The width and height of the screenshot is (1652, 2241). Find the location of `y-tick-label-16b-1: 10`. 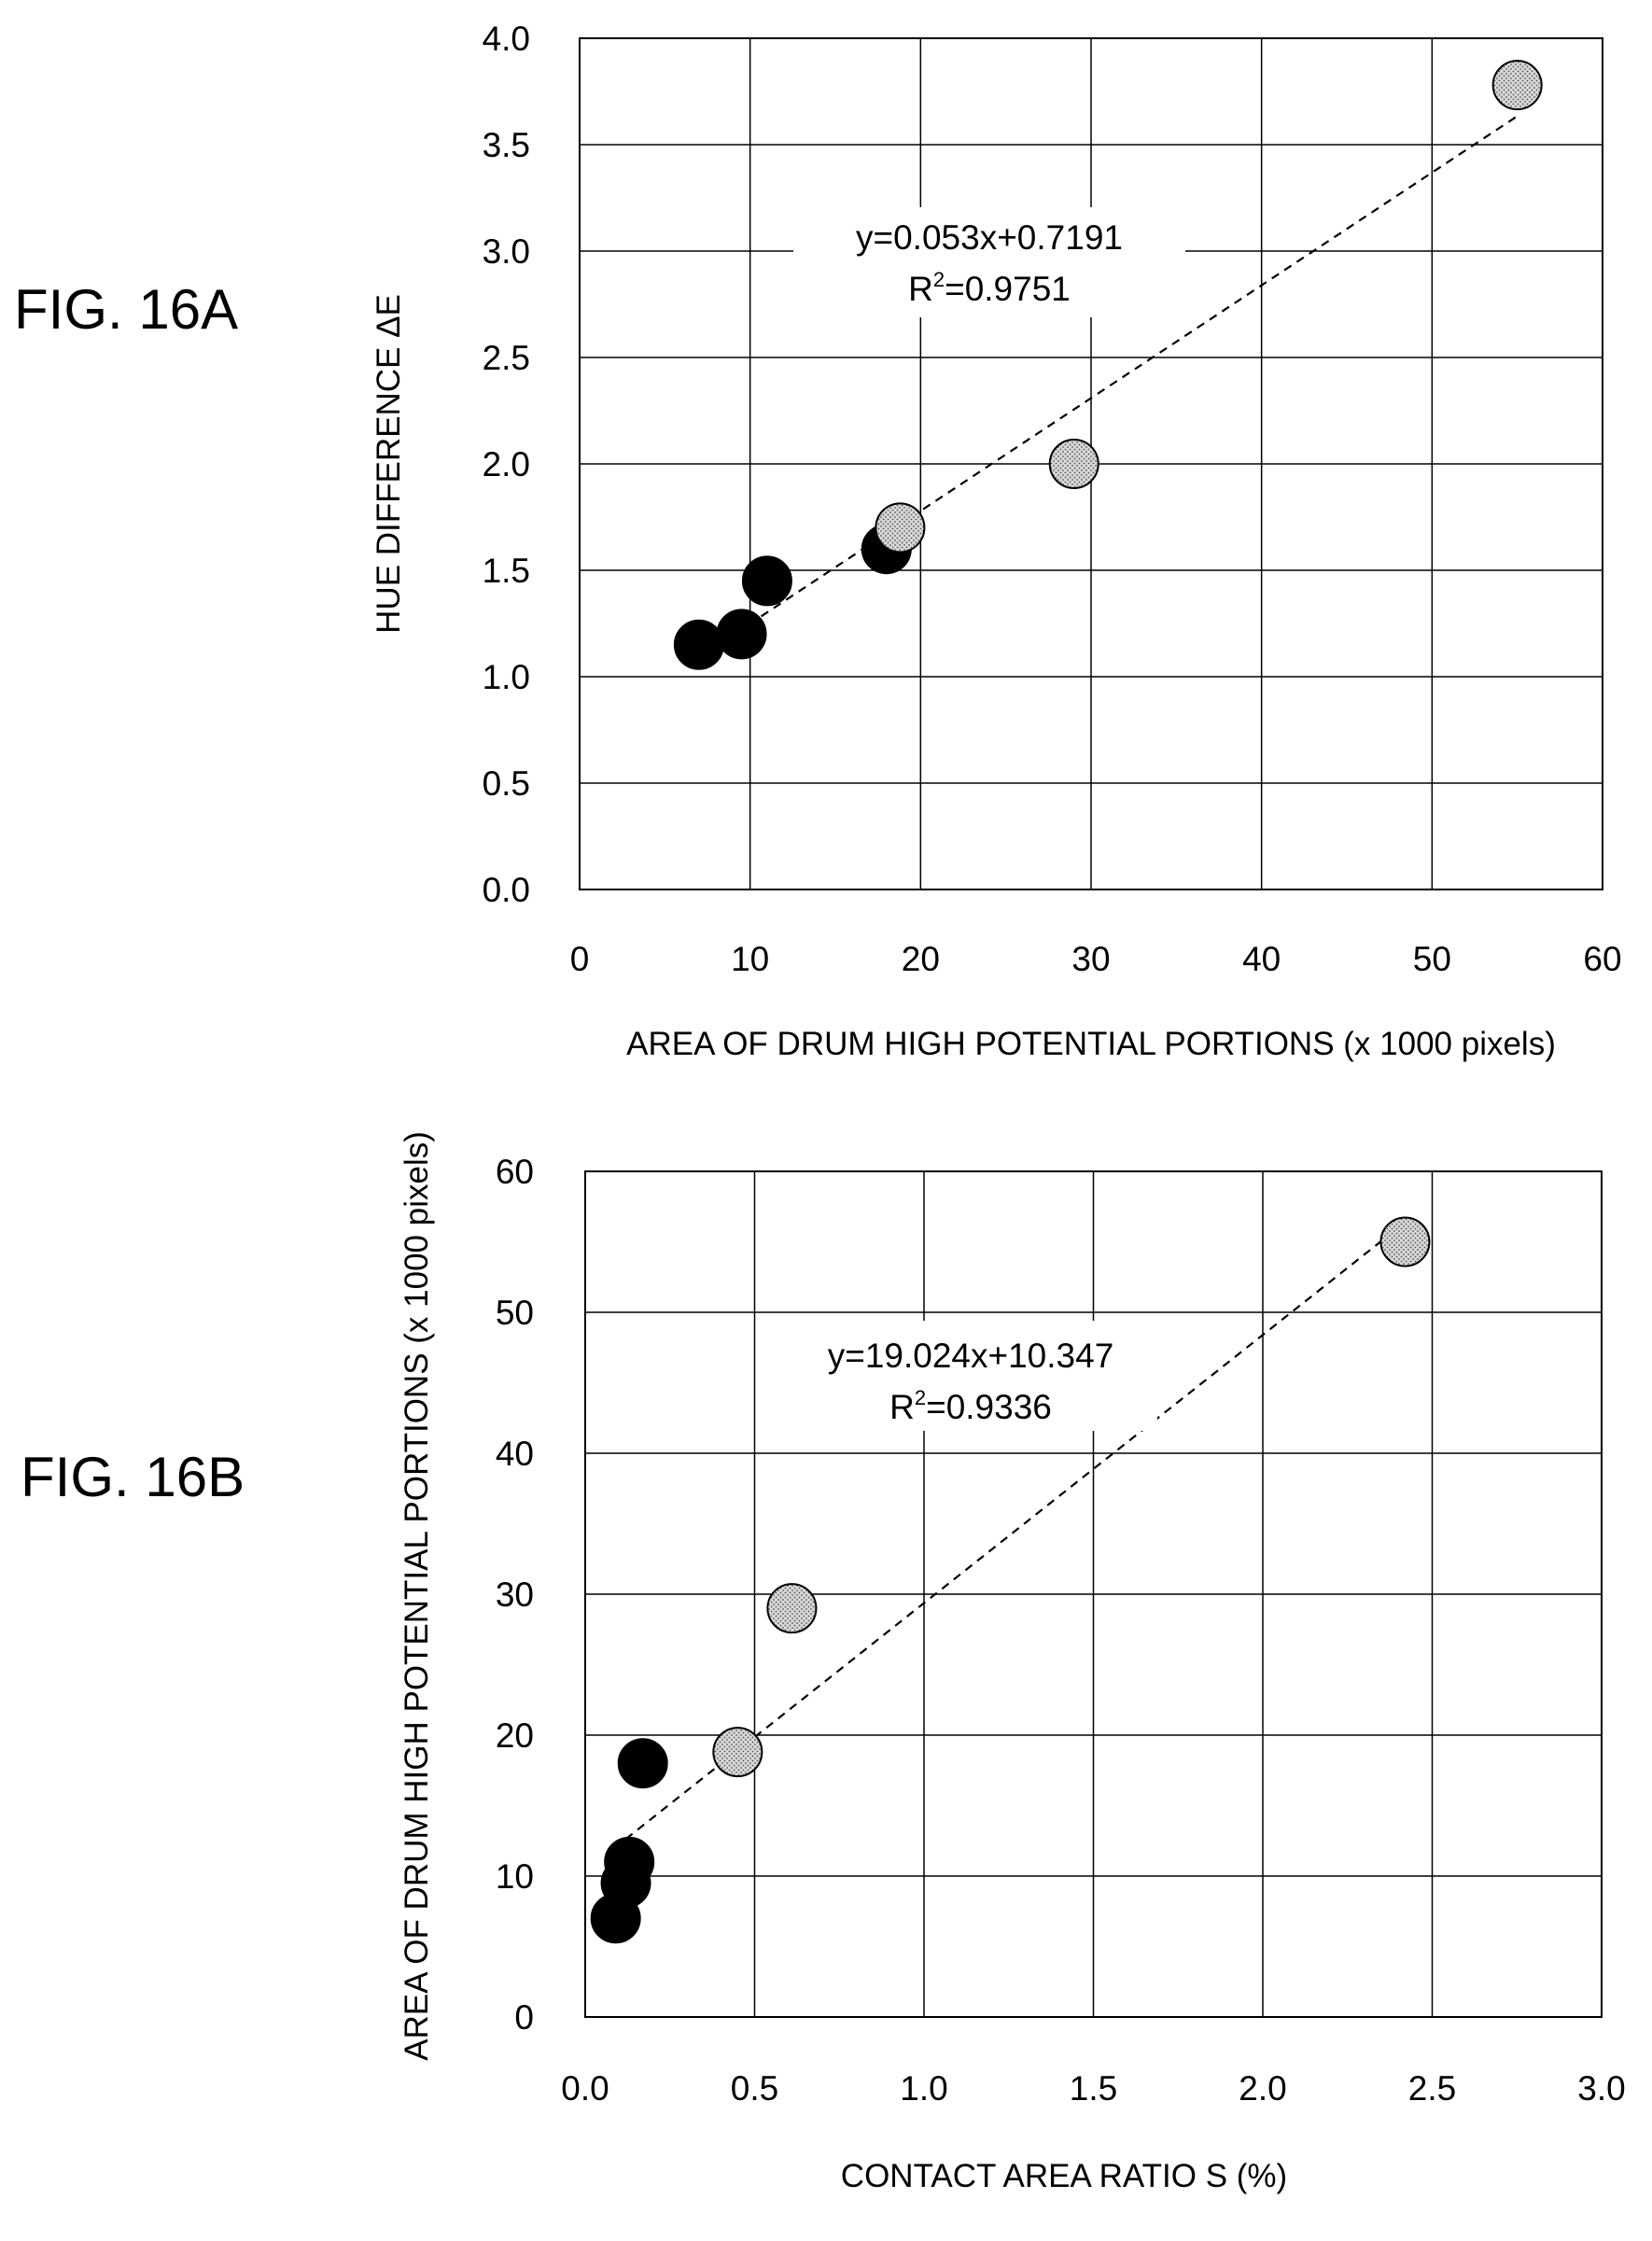

y-tick-label-16b-1: 10 is located at coordinates (515, 1877).